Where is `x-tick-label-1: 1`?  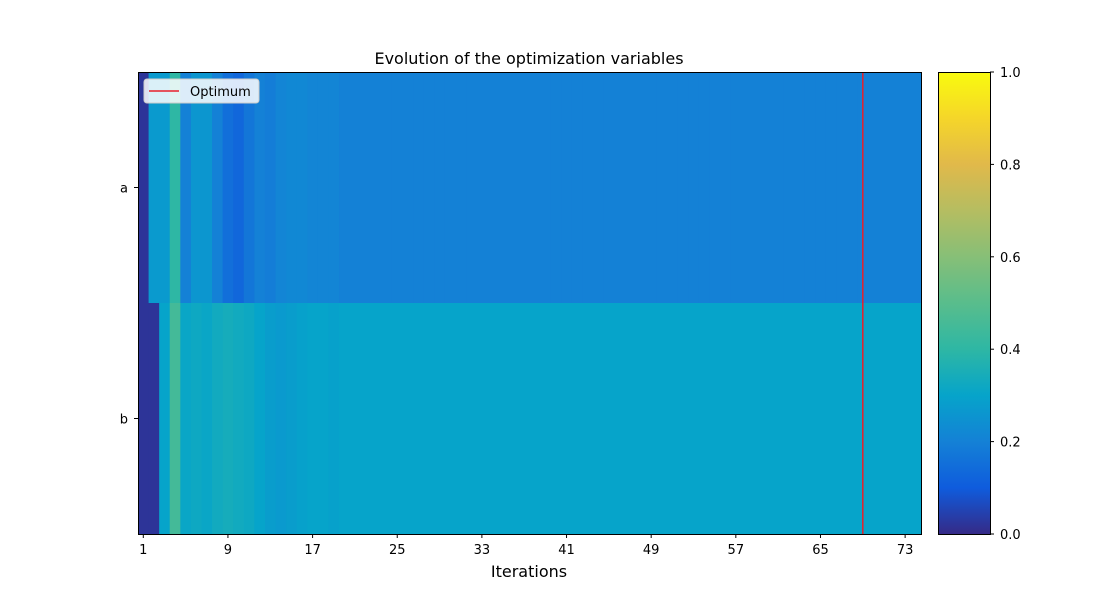 x-tick-label-1: 1 is located at coordinates (143, 550).